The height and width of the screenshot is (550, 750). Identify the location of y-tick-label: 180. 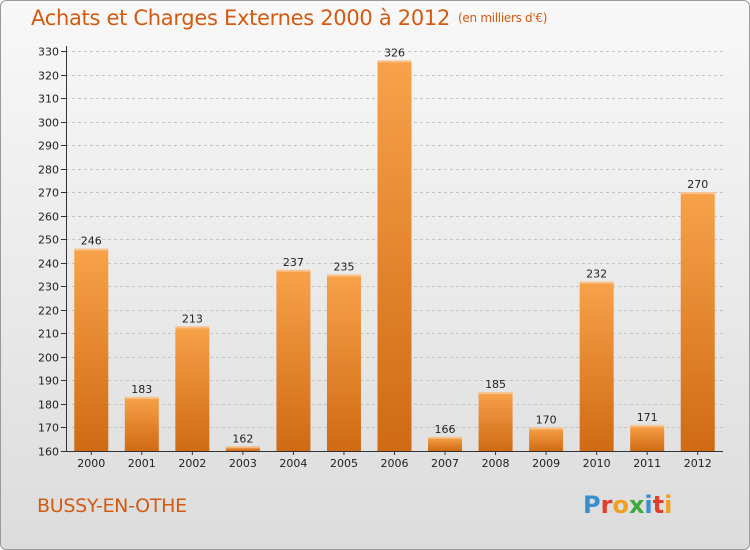
(48, 405).